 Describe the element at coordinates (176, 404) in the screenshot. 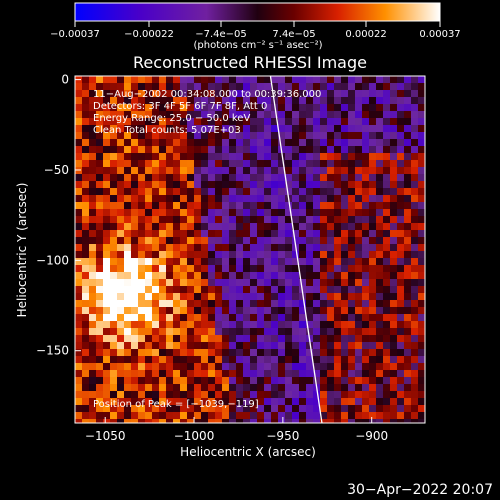

I see `peak-position-label: Position of Peak = [−1039,−119]` at that location.